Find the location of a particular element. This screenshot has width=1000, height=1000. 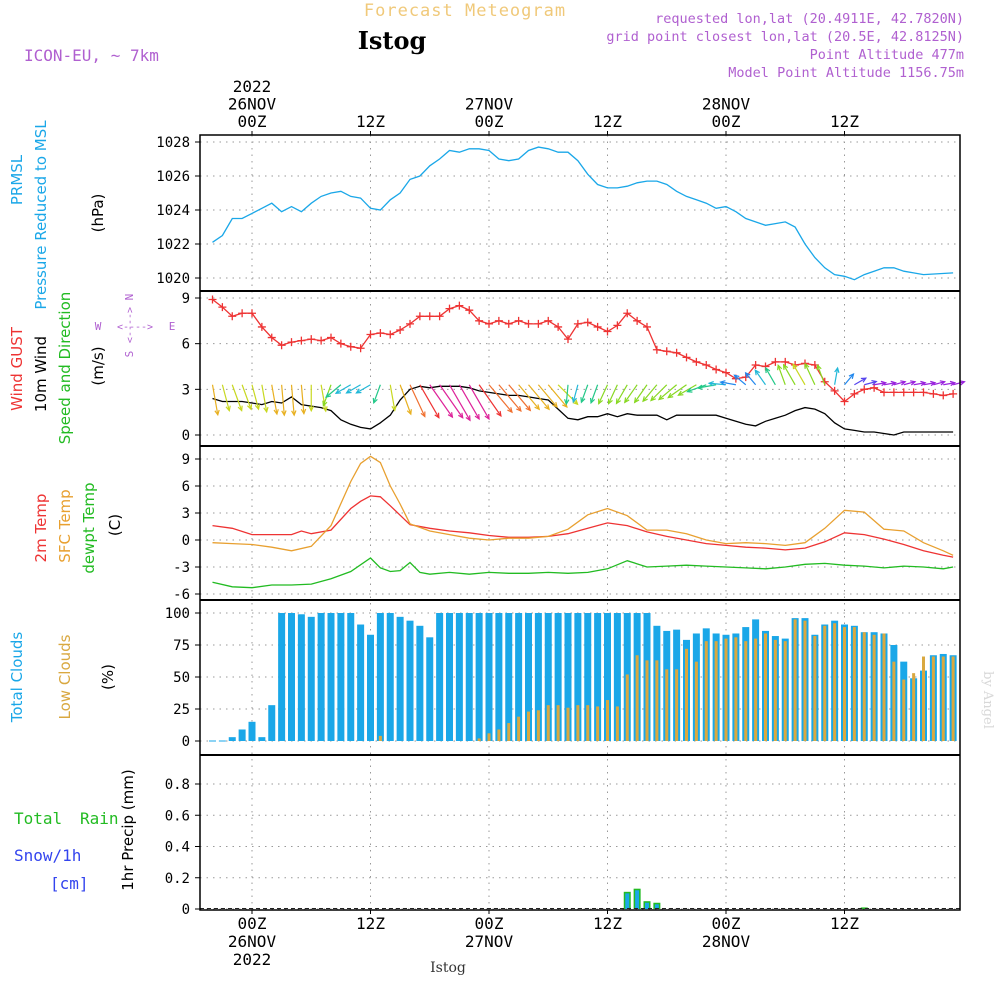

compass-n: N is located at coordinates (129, 297).